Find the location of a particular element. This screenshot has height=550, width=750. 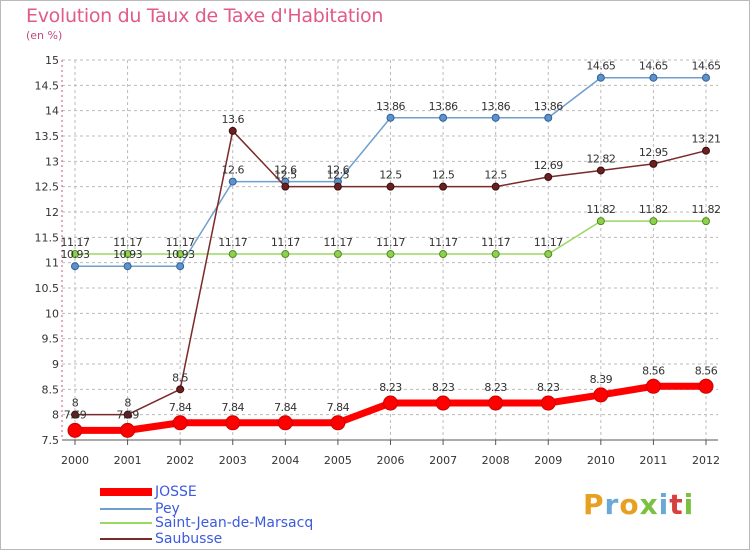

data-label-saubusse: 12.82 is located at coordinates (600, 158).